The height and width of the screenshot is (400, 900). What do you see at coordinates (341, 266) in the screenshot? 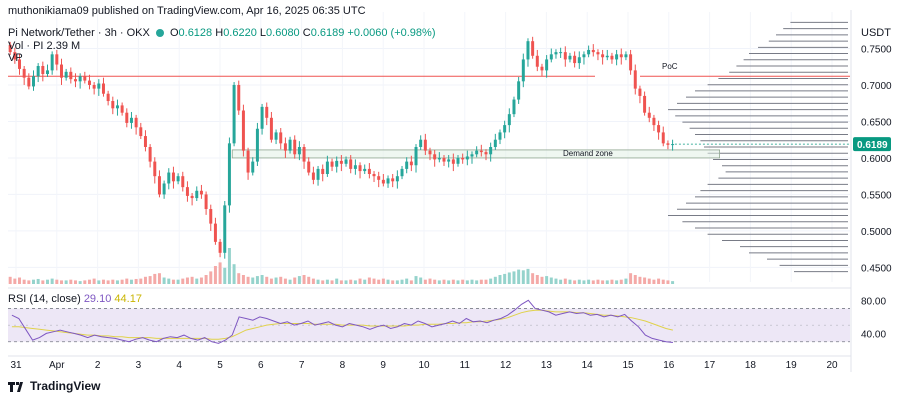
I see `volume-bars` at bounding box center [341, 266].